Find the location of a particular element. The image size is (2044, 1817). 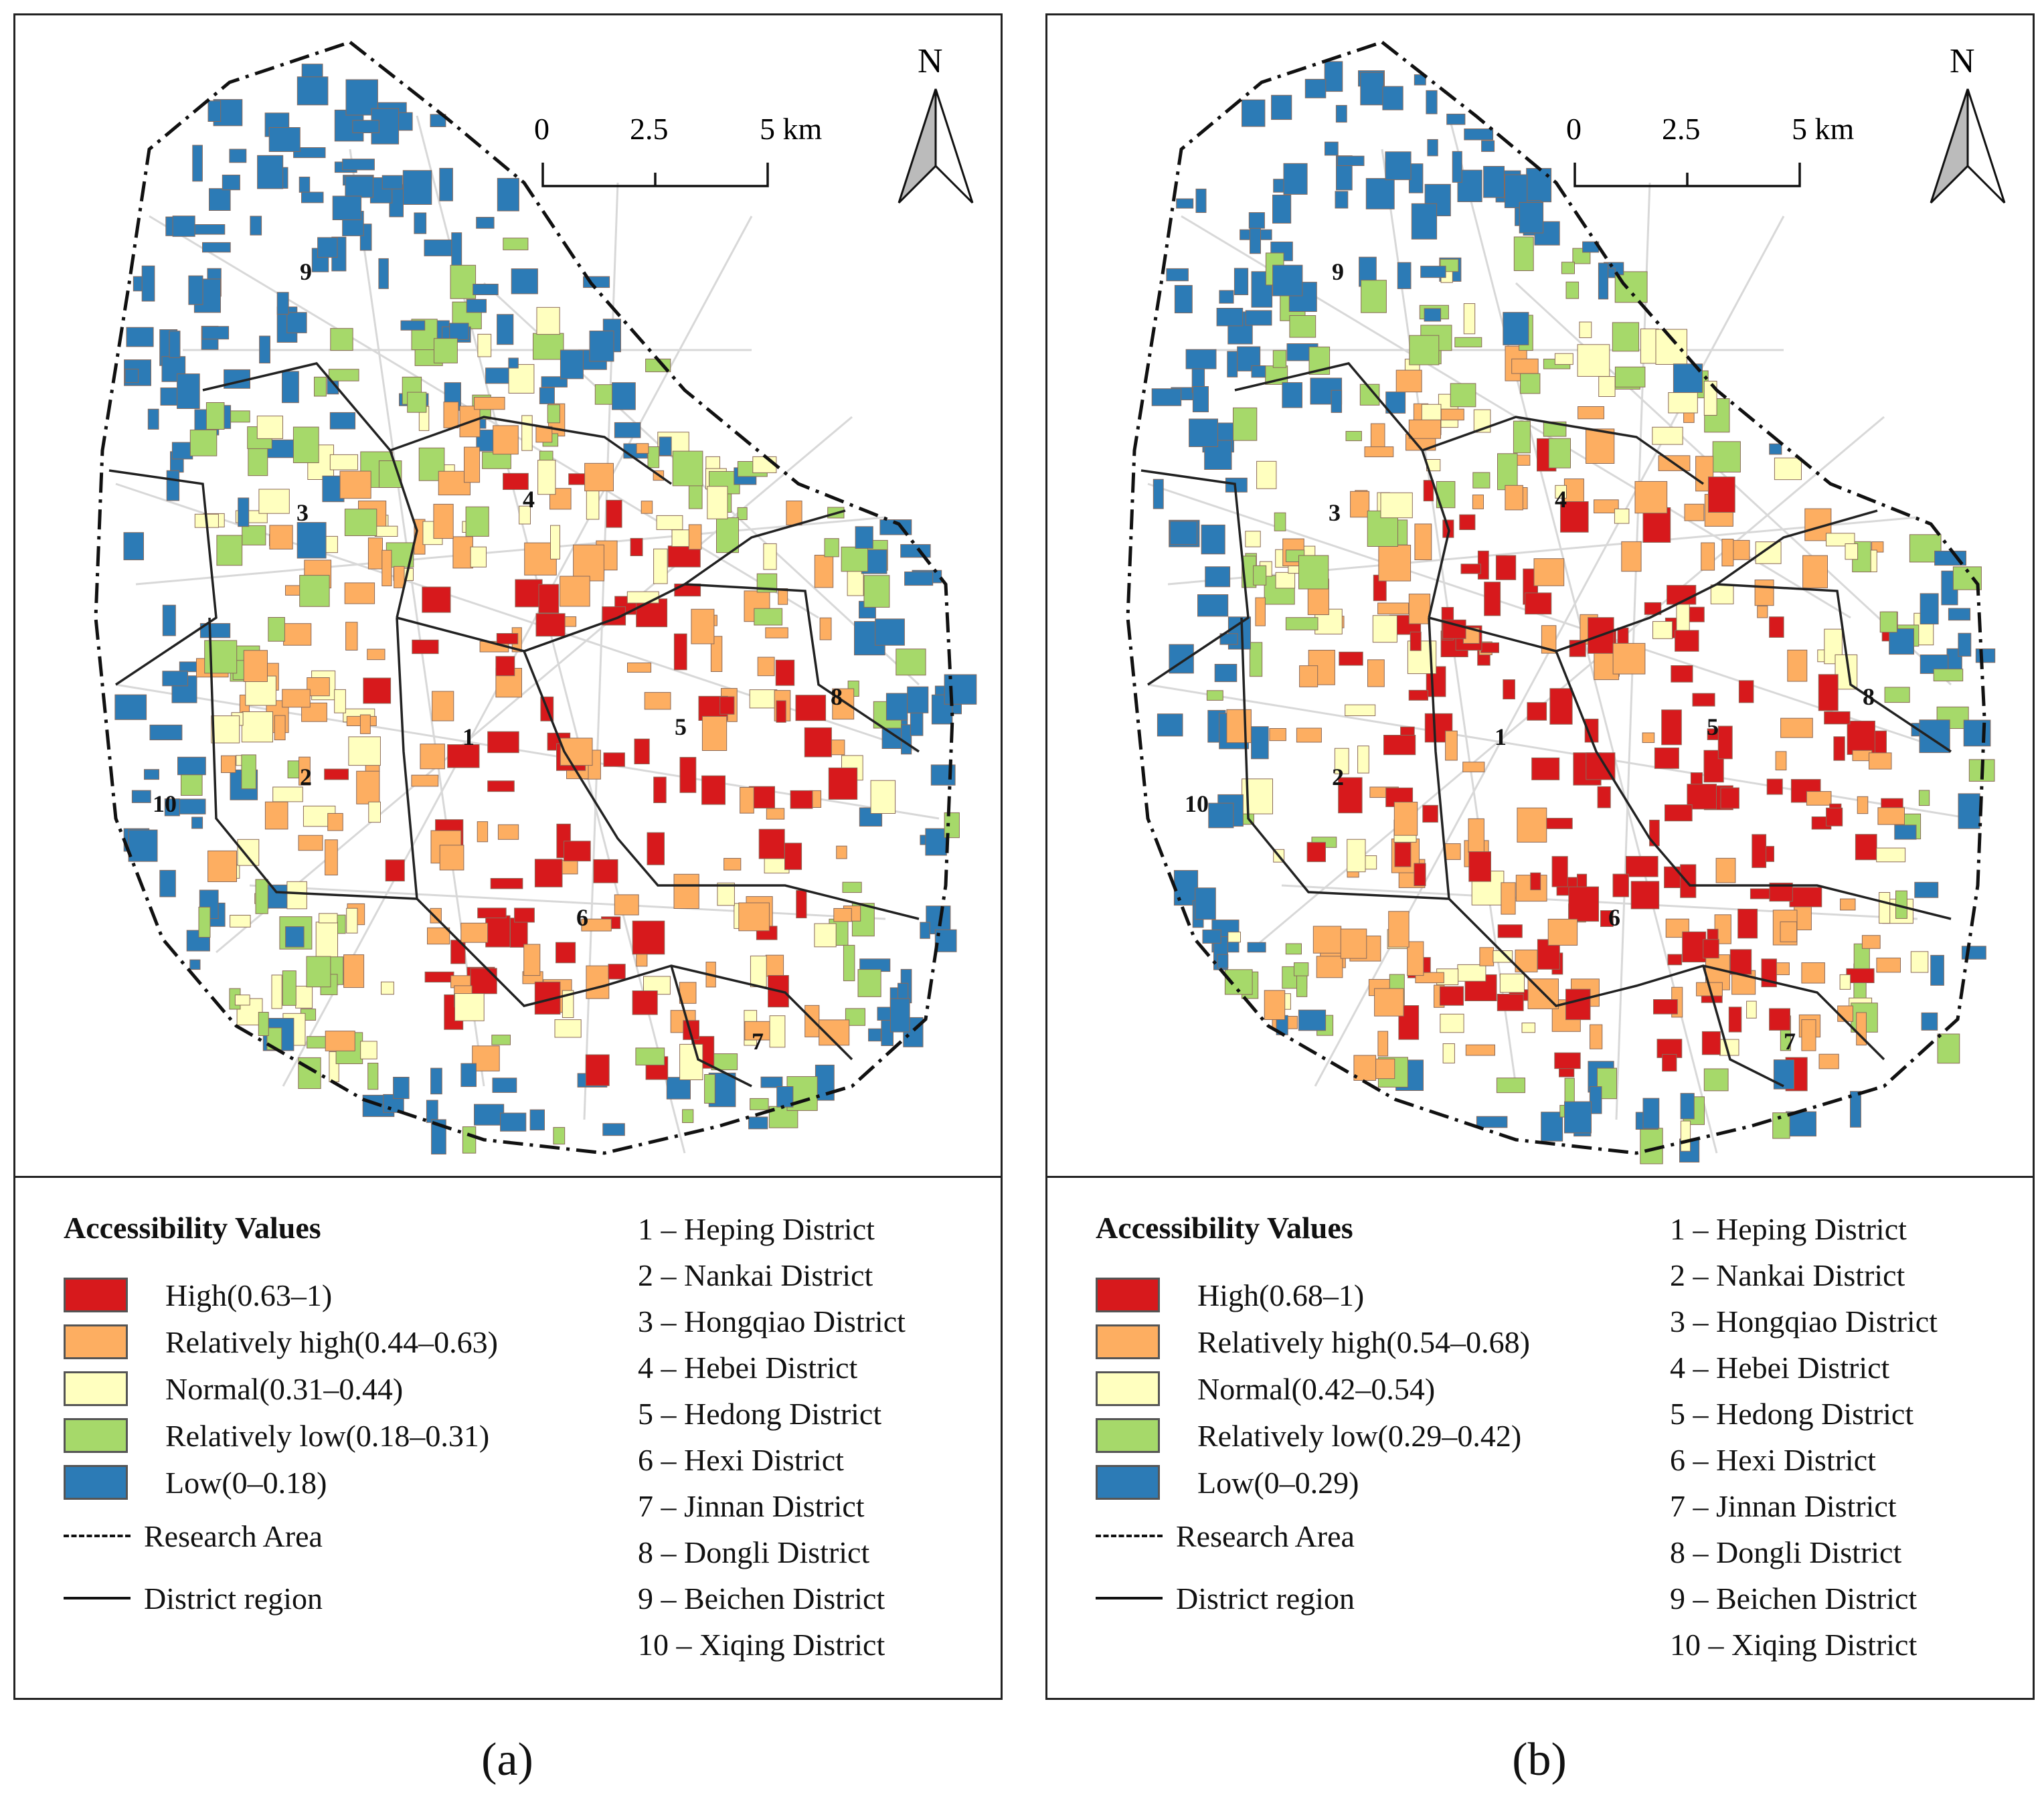

district-item: 4 – Hebei District is located at coordinates (1780, 1368).